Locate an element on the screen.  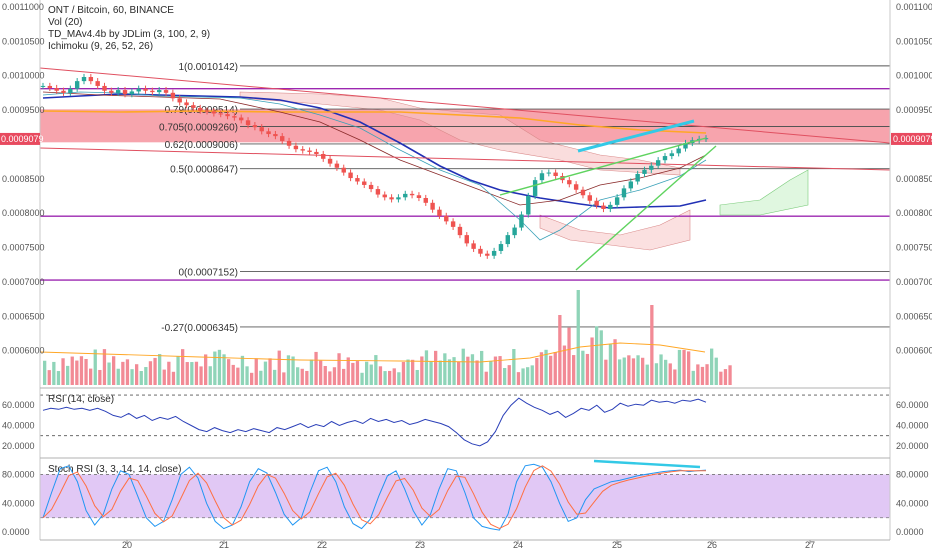
rsi-tick-right: 20.0000 is located at coordinates (912, 446).